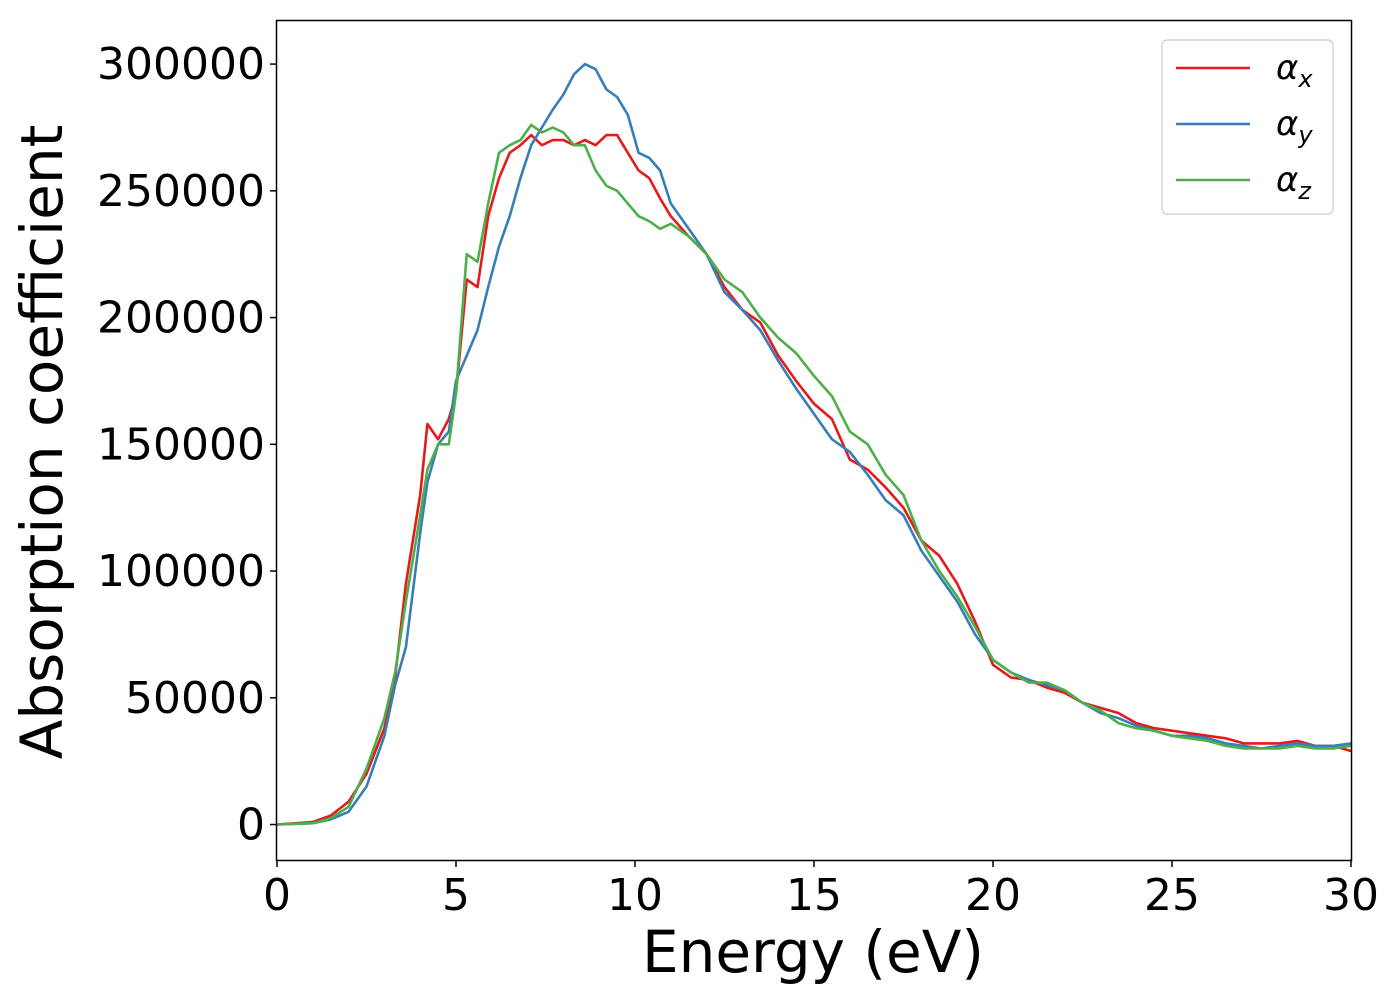 This screenshot has width=1400, height=1000. What do you see at coordinates (814, 895) in the screenshot?
I see `x-tick-label: 15` at bounding box center [814, 895].